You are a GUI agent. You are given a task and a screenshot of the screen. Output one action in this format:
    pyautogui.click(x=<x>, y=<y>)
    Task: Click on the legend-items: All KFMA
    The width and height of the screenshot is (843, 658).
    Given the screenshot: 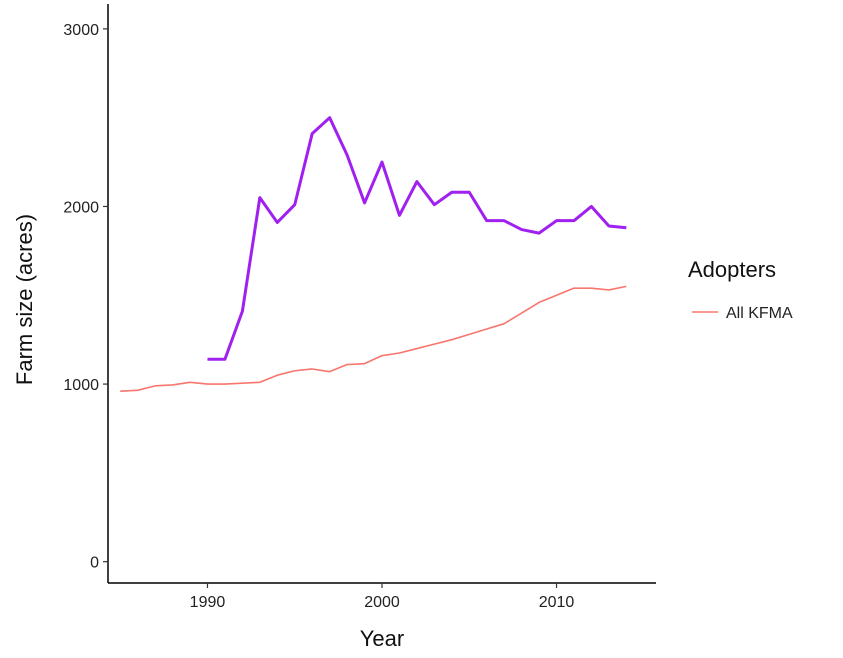 What is the action you would take?
    pyautogui.click(x=742, y=313)
    